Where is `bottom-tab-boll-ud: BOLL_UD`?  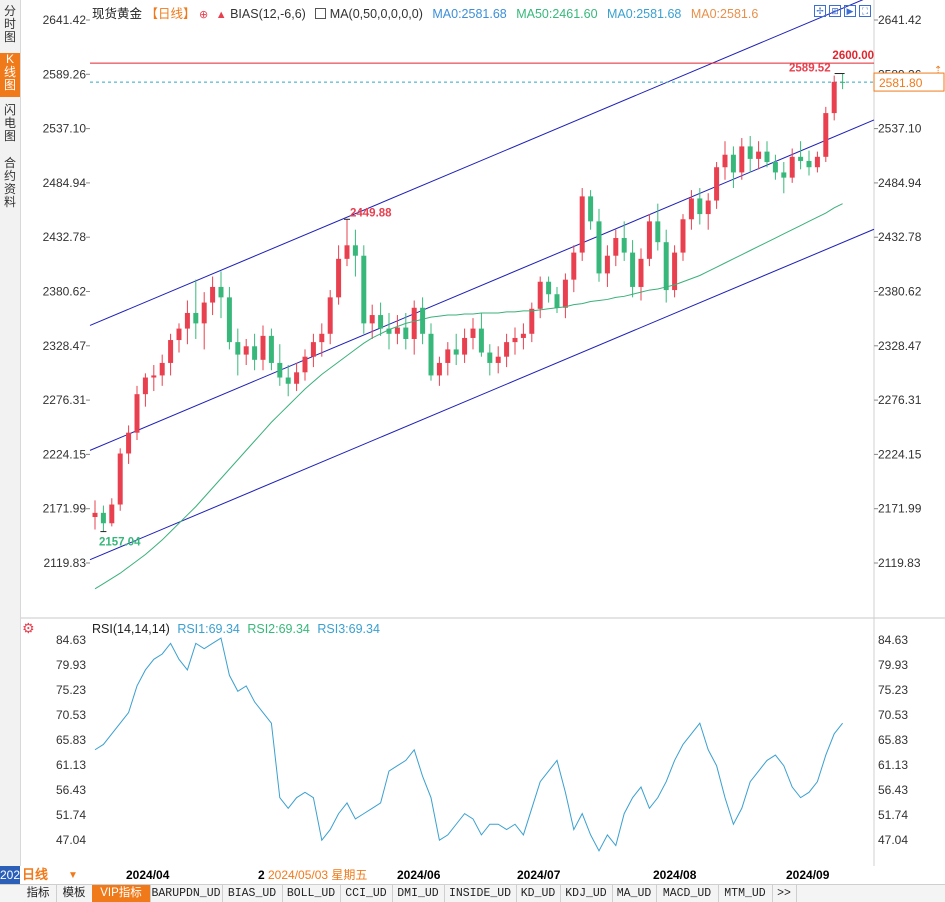
bottom-tab-boll-ud: BOLL_UD is located at coordinates (311, 893).